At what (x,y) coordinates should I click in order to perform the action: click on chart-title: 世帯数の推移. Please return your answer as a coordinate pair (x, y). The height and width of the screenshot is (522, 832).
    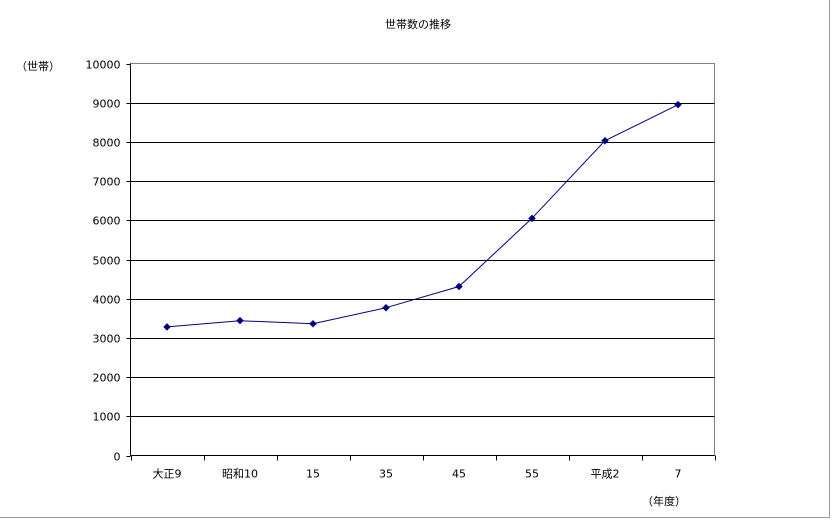
    Looking at the image, I should click on (418, 24).